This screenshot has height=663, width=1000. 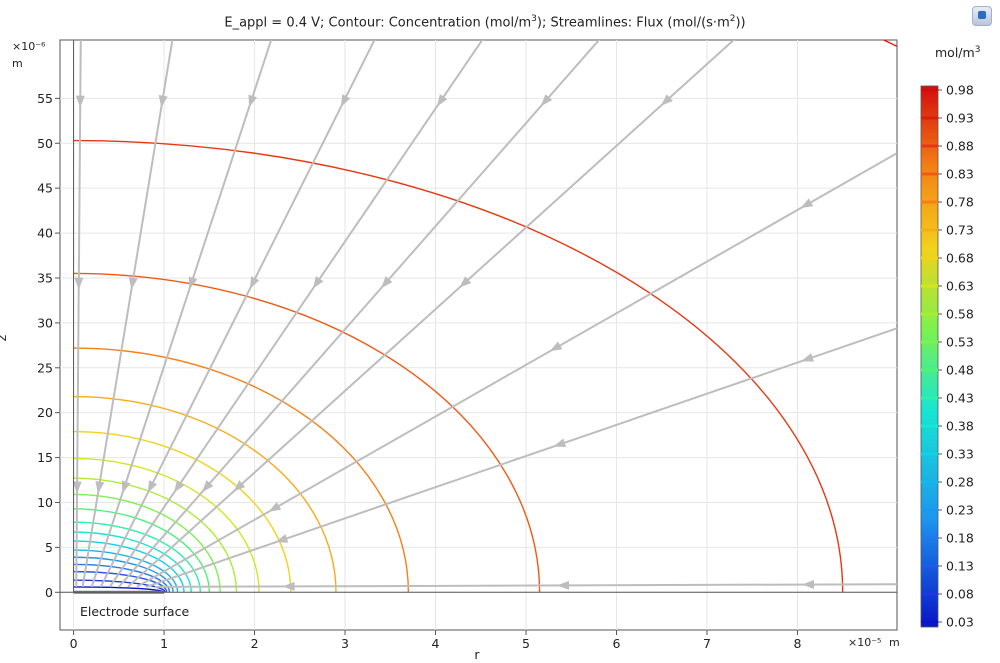 I want to click on y-axis-label: z, so click(x=4, y=337).